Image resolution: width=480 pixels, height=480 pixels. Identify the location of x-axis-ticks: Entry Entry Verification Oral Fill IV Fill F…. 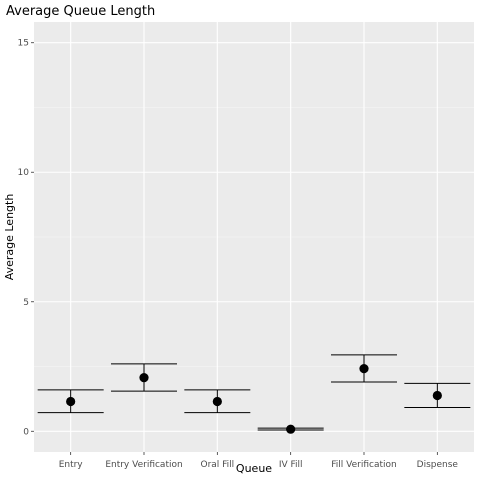
(259, 461).